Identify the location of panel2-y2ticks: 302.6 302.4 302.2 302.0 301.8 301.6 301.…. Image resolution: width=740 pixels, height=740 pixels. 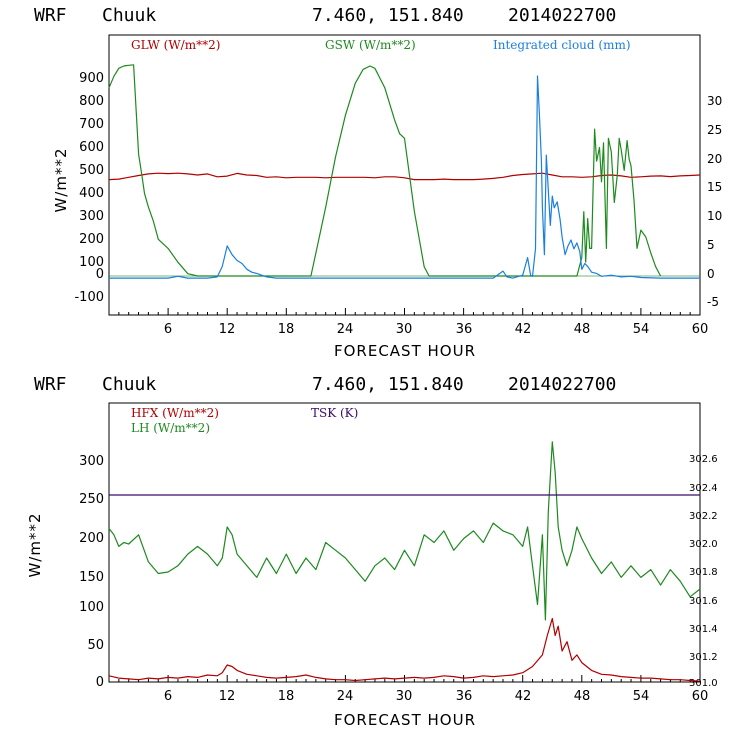
(703, 571).